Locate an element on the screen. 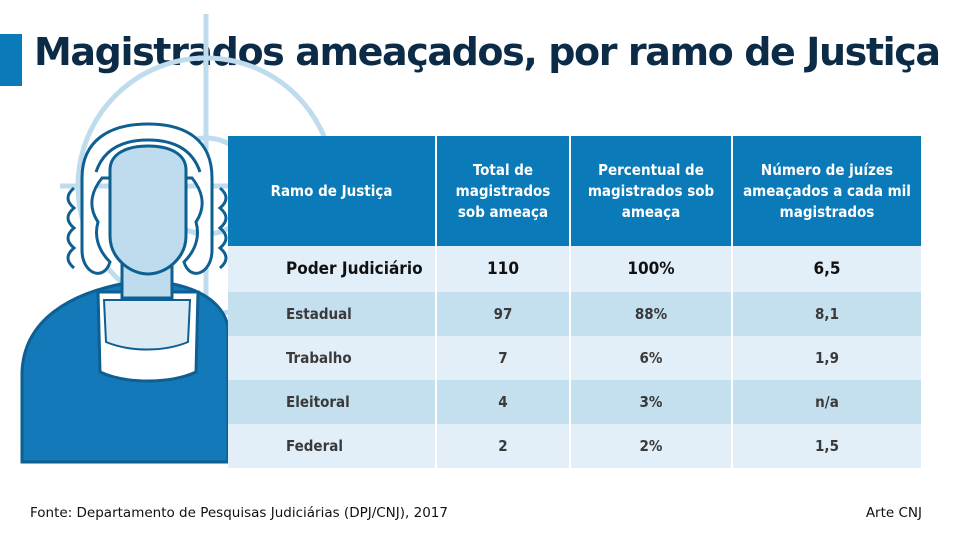  table-row: Federal 2 2% 1,5 is located at coordinates (574, 446).